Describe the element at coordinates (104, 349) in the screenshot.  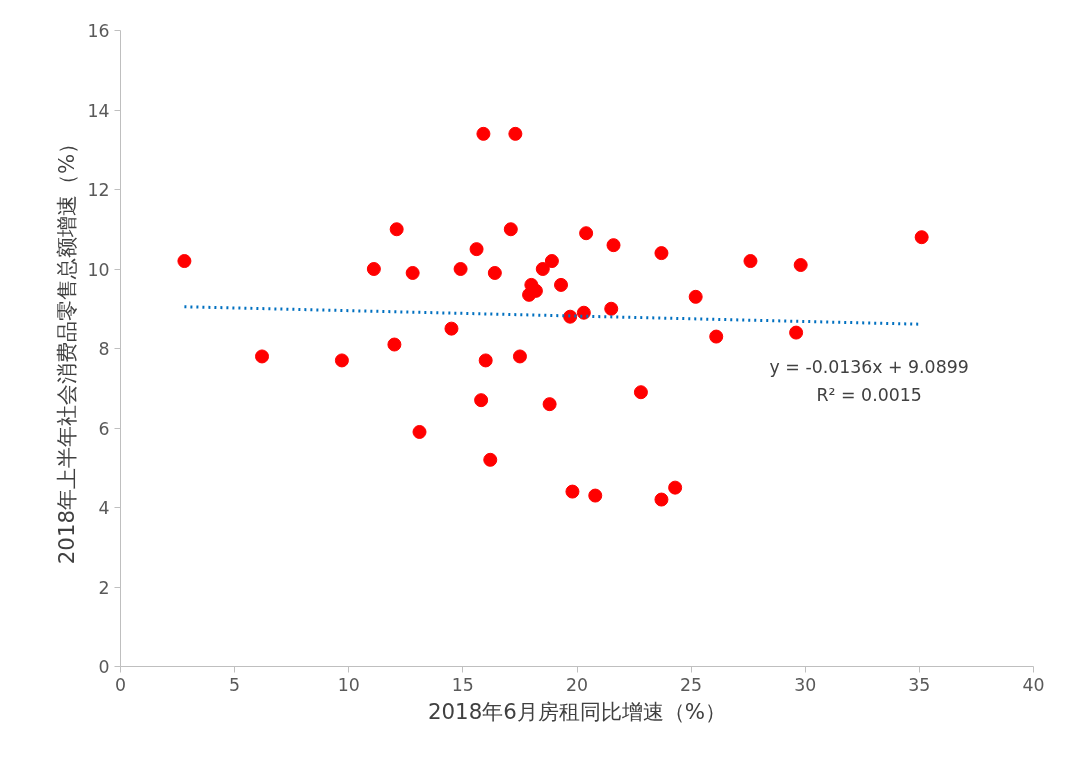
I see `y-tick-label: 8` at that location.